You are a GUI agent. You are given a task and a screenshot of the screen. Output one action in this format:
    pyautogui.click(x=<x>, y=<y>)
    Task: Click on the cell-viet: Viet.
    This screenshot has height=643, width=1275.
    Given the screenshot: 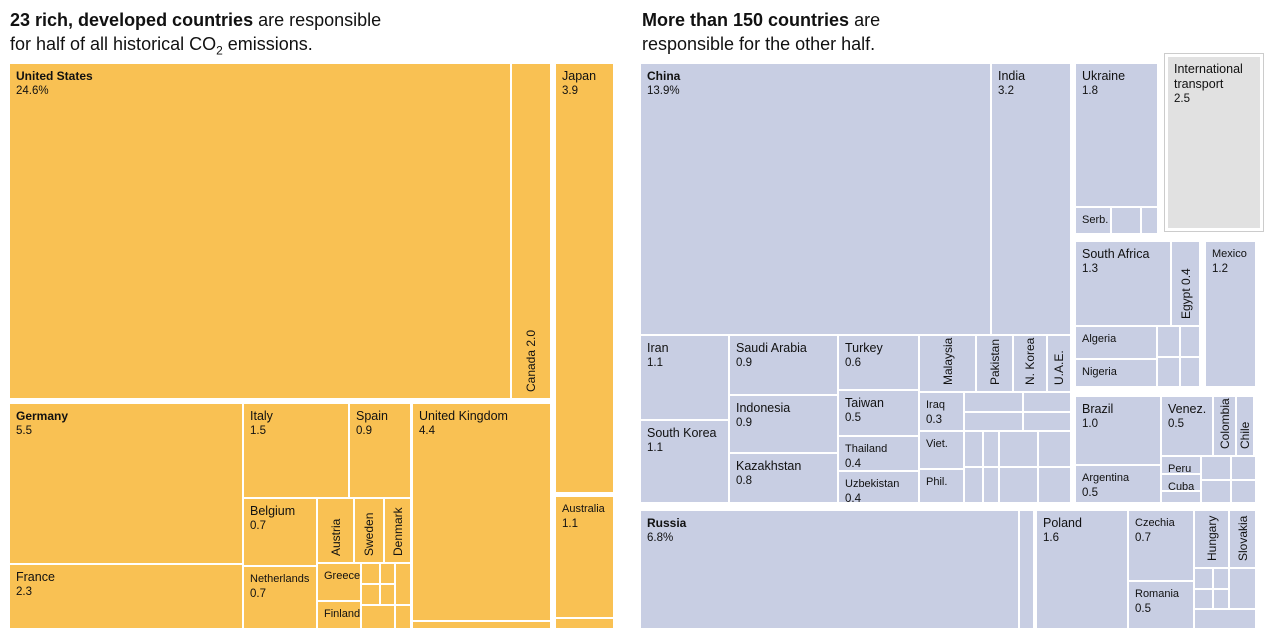 What is the action you would take?
    pyautogui.click(x=941, y=450)
    